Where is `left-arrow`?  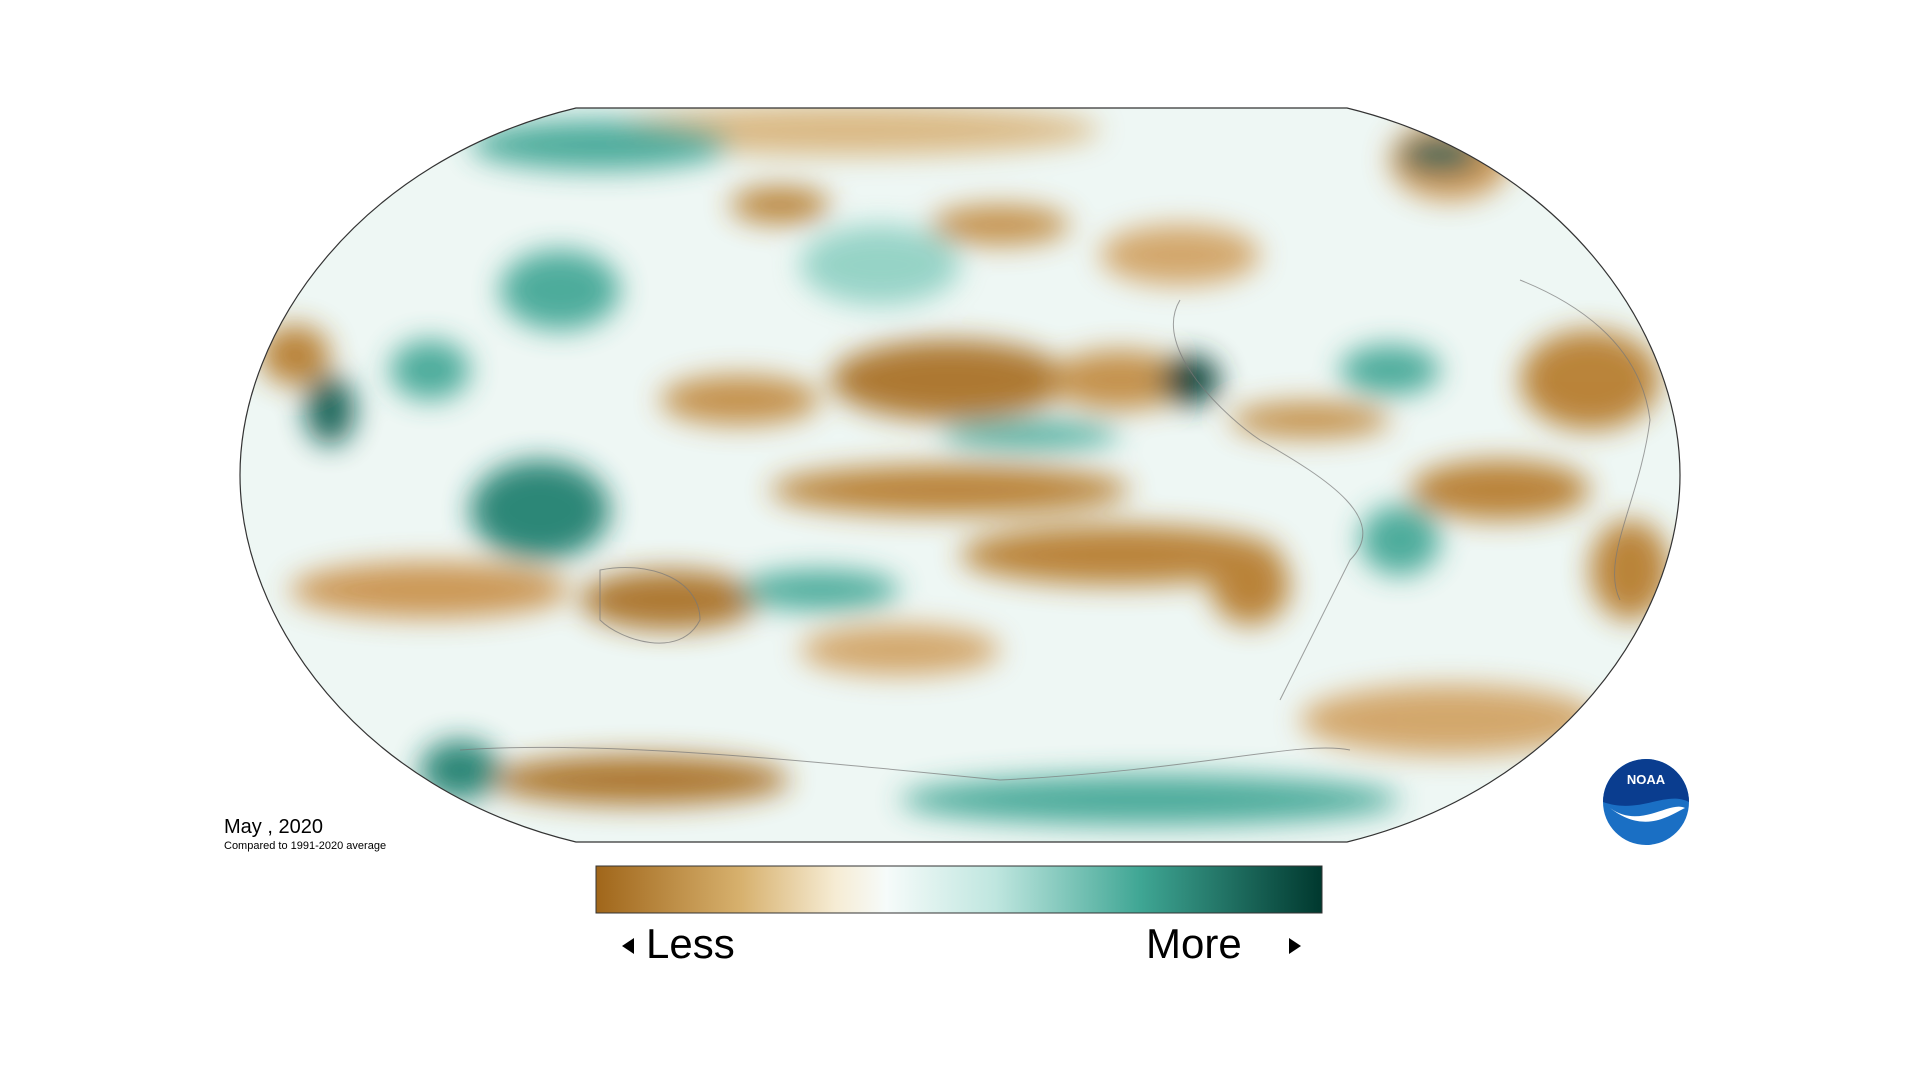
left-arrow is located at coordinates (628, 946).